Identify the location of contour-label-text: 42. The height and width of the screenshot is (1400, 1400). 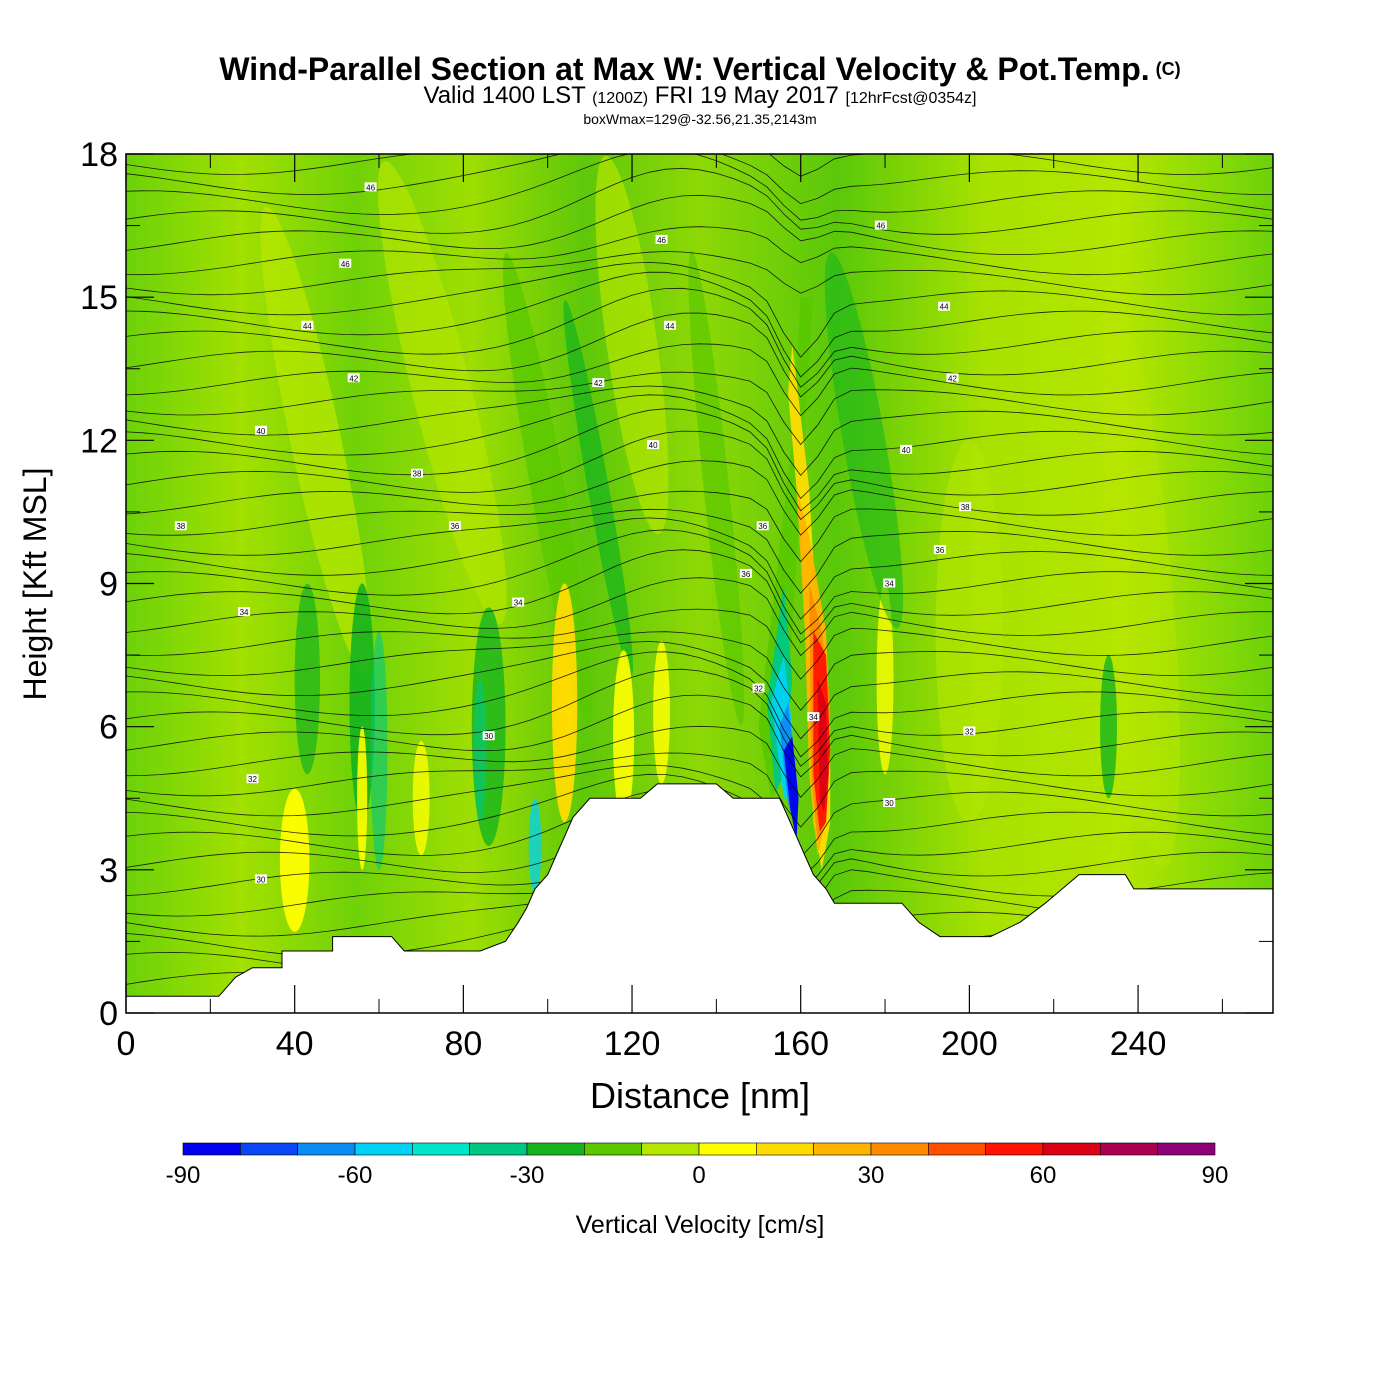
(353, 378).